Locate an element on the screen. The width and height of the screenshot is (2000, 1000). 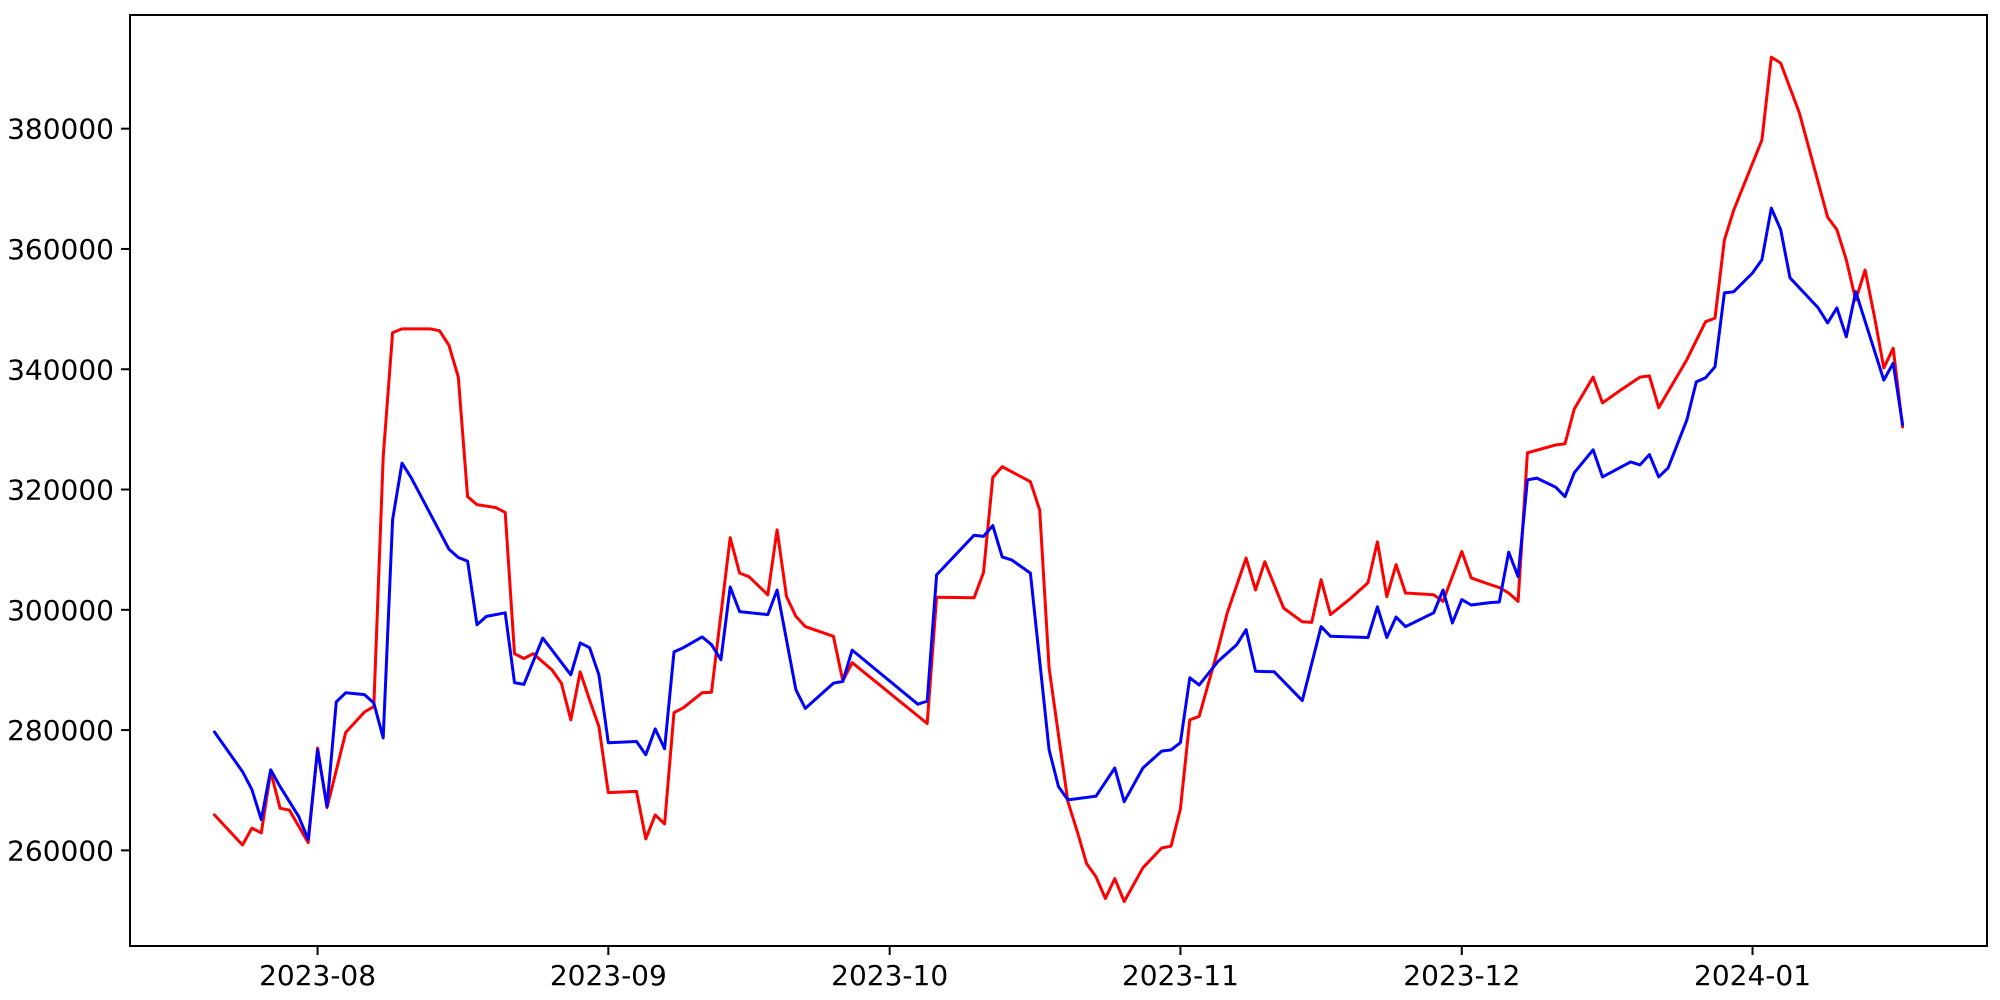
x-tick-label: 2023-10 is located at coordinates (889, 975).